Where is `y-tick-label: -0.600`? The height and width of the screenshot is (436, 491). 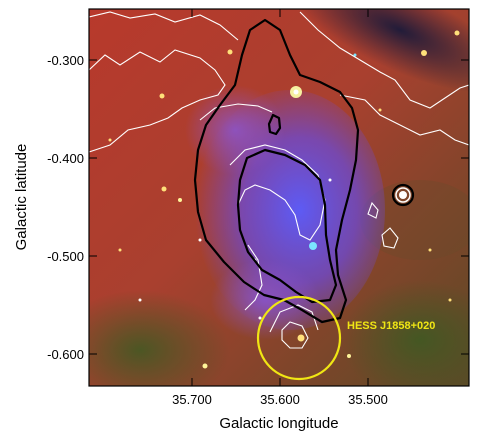 y-tick-label: -0.600 is located at coordinates (65, 354).